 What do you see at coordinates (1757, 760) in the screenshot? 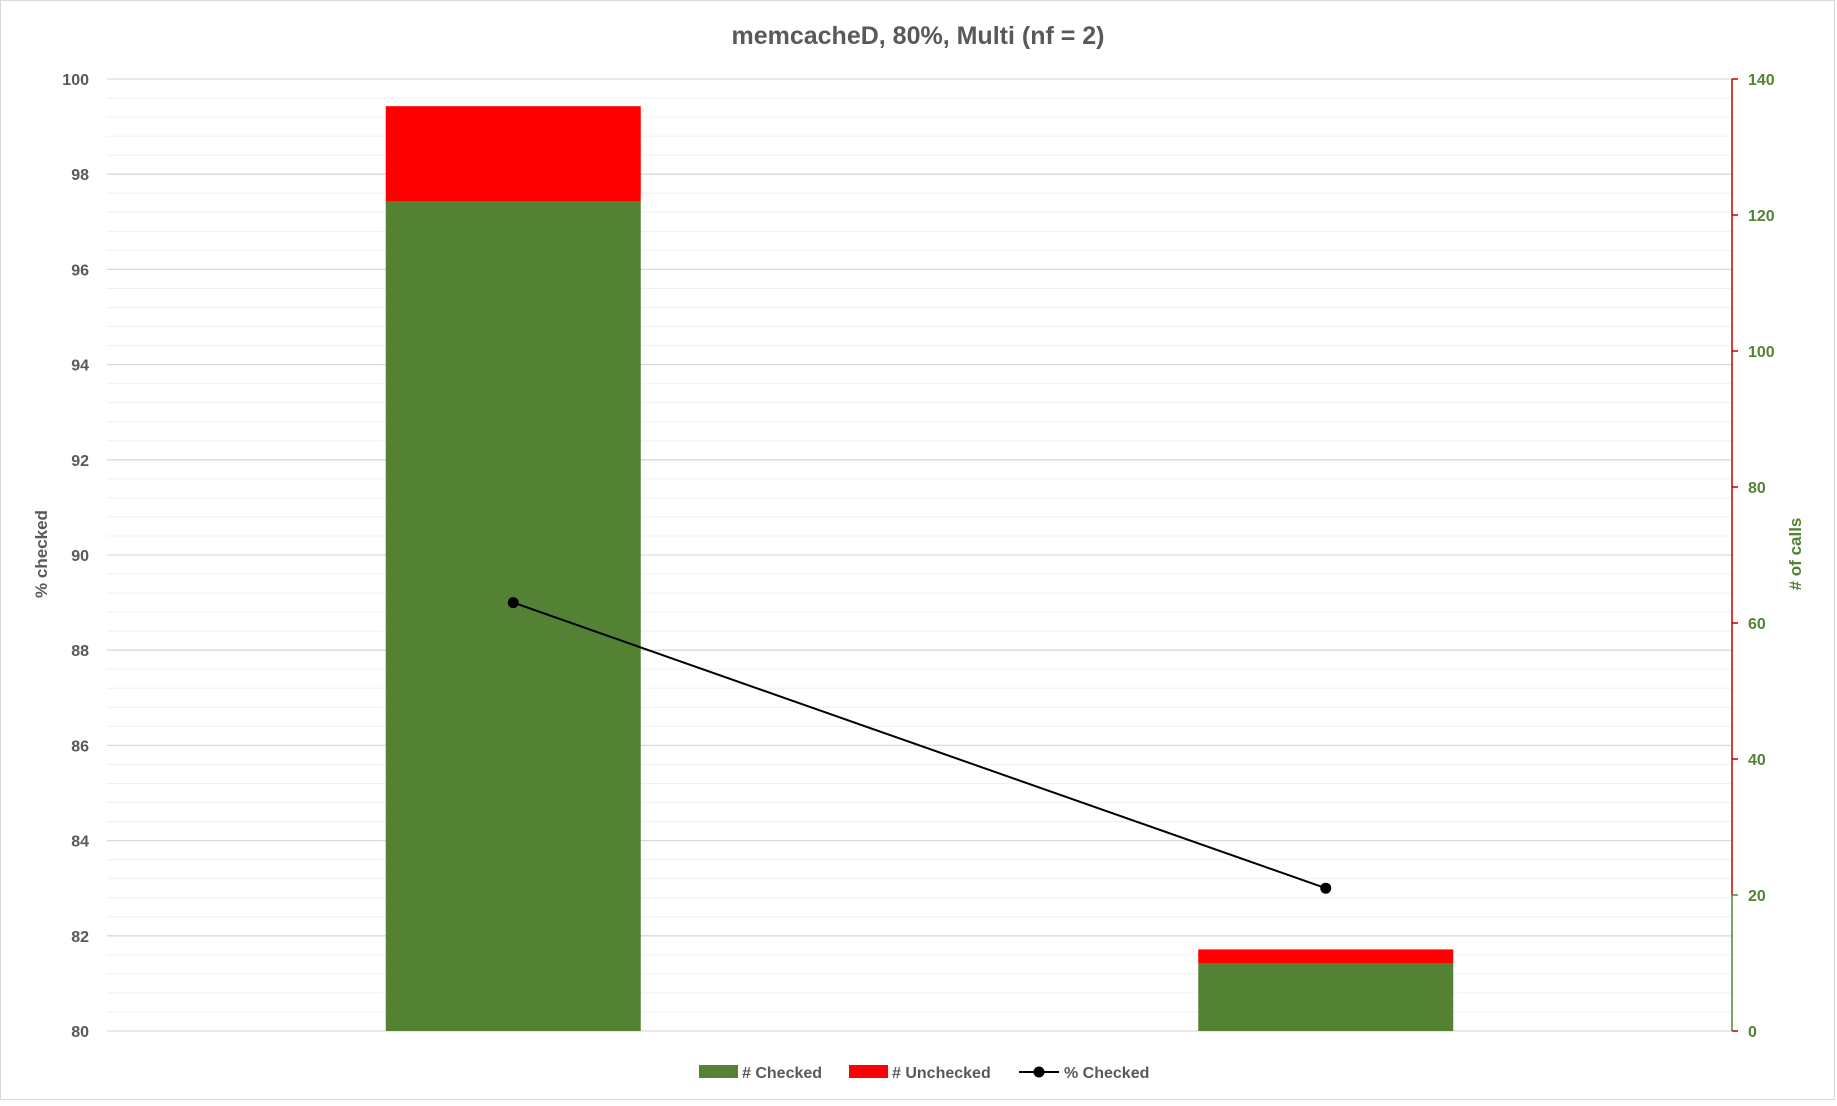
I see `y-right-tick-label: 40` at bounding box center [1757, 760].